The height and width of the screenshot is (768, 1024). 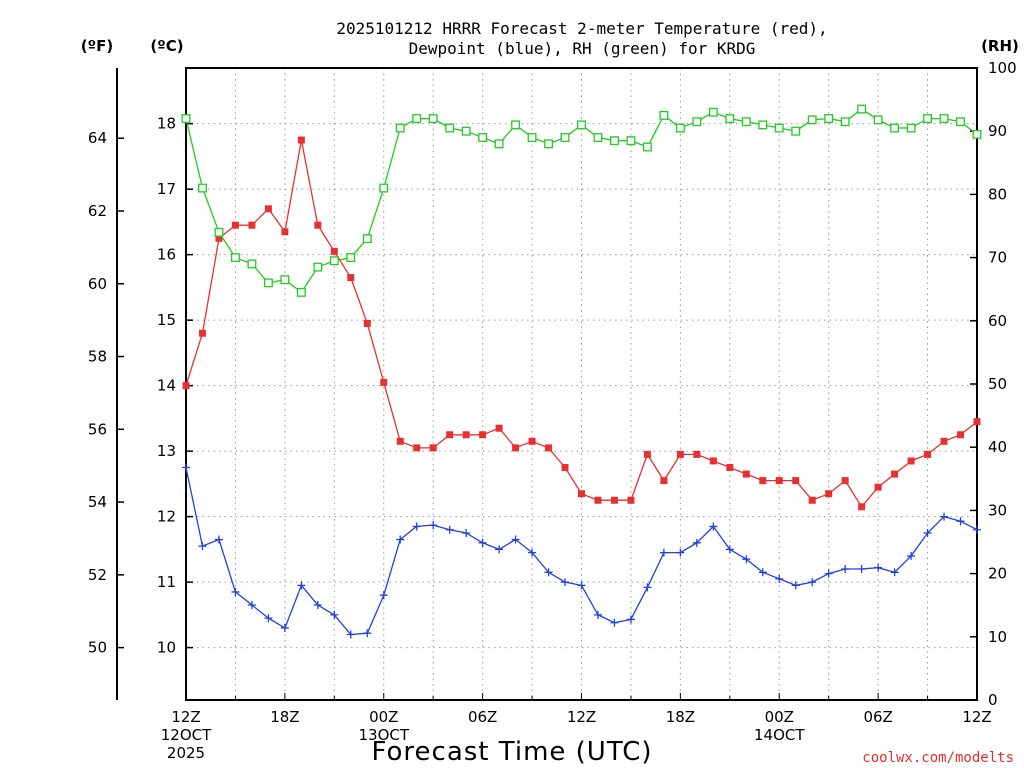 I want to click on fahrenheit-tick-label: 52, so click(x=97, y=575).